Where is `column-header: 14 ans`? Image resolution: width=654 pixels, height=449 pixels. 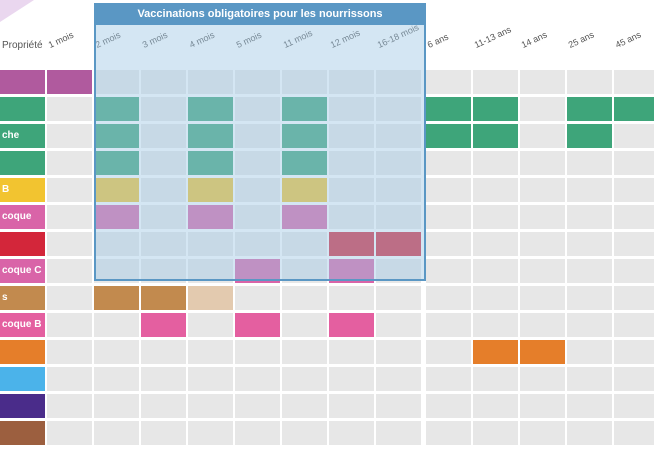 column-header: 14 ans is located at coordinates (534, 39).